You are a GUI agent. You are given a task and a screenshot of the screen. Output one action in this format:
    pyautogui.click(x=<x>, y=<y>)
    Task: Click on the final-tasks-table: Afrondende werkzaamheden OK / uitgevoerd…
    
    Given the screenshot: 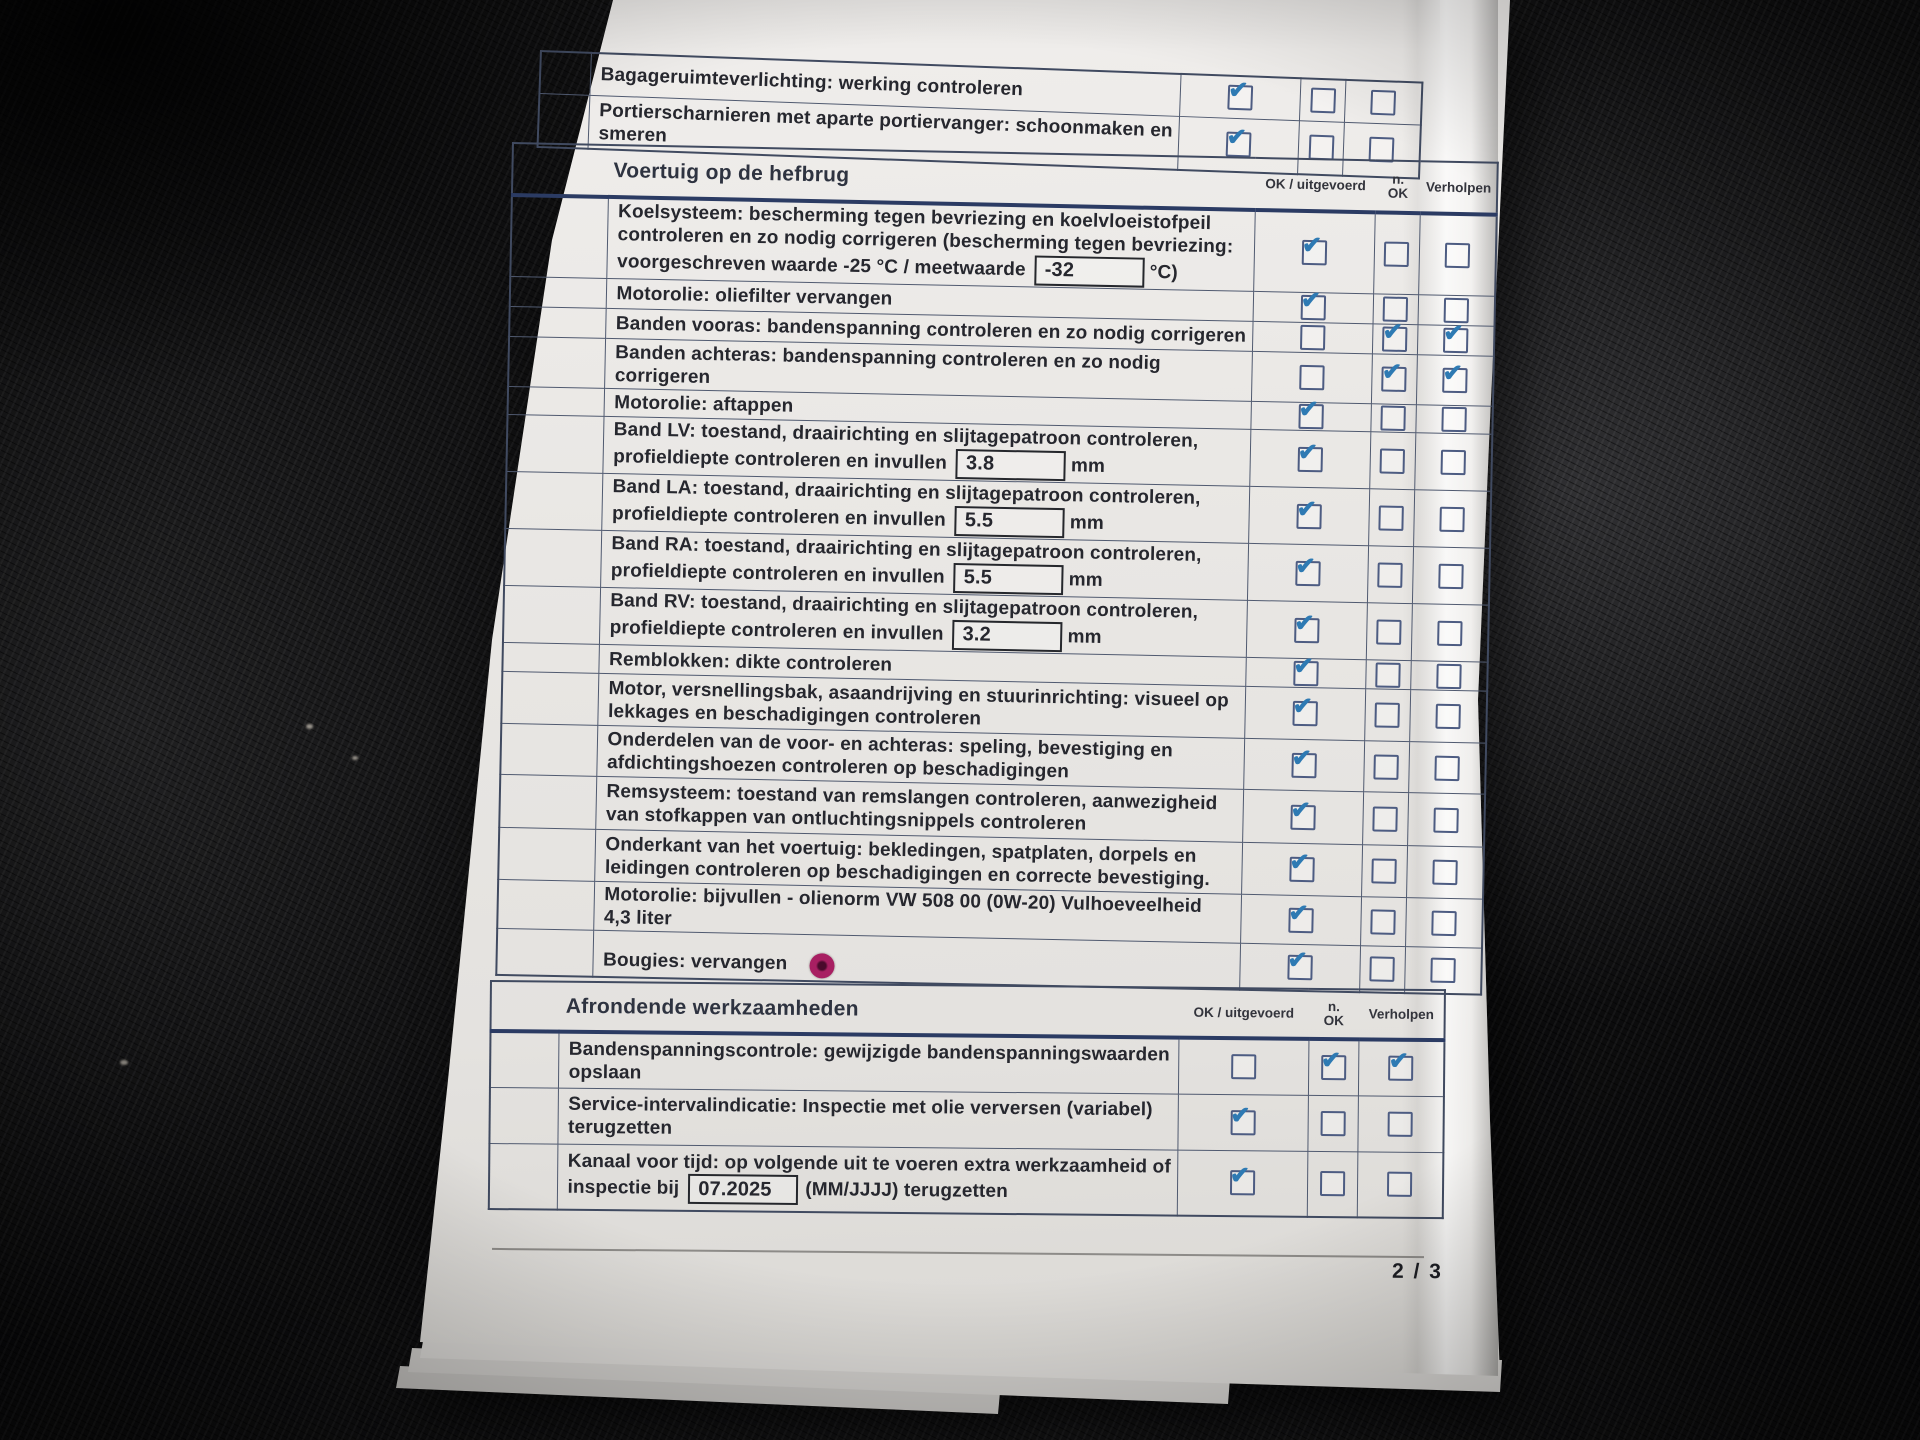 What is the action you would take?
    pyautogui.click(x=967, y=1100)
    